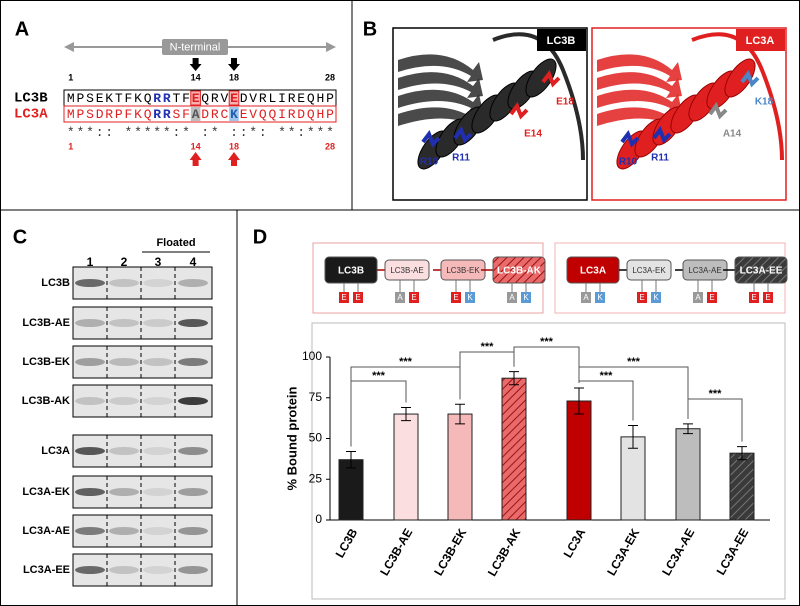  I want to click on construct-name: LC3B, so click(351, 271).